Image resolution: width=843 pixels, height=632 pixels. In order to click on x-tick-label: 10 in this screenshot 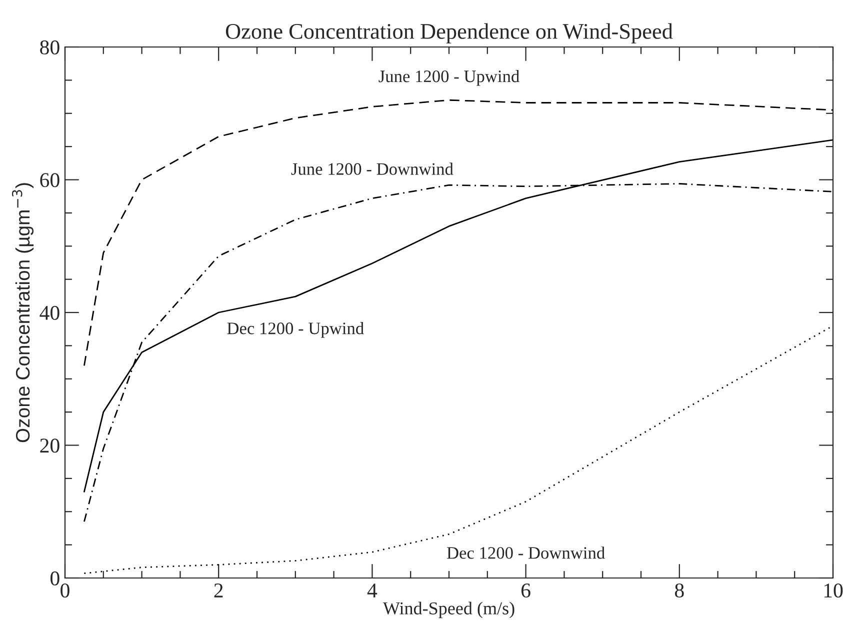, I will do `click(833, 590)`.